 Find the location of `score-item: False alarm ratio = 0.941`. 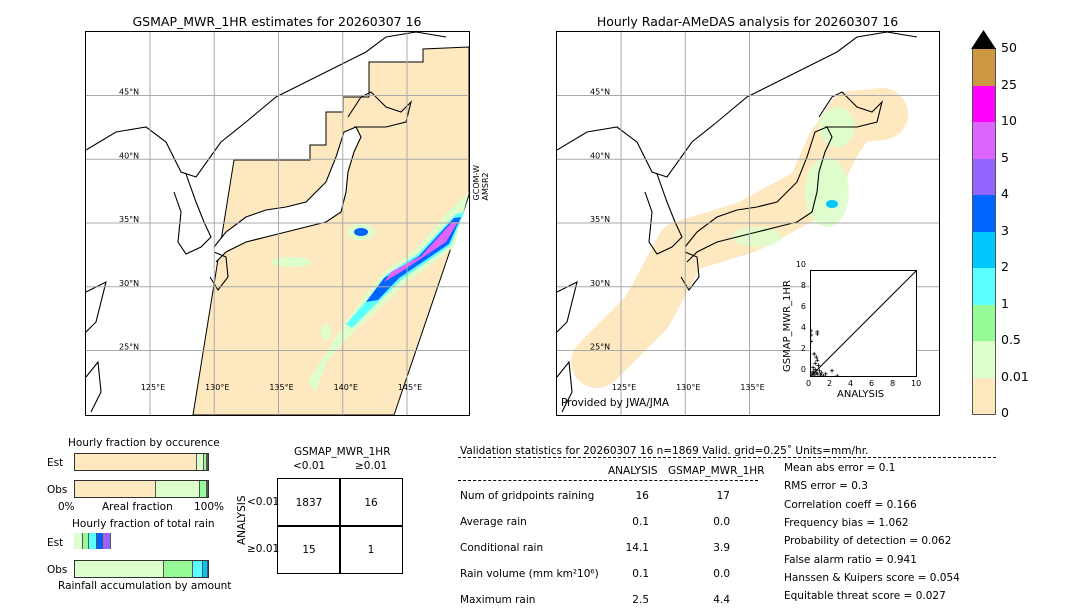

score-item: False alarm ratio = 0.941 is located at coordinates (850, 559).